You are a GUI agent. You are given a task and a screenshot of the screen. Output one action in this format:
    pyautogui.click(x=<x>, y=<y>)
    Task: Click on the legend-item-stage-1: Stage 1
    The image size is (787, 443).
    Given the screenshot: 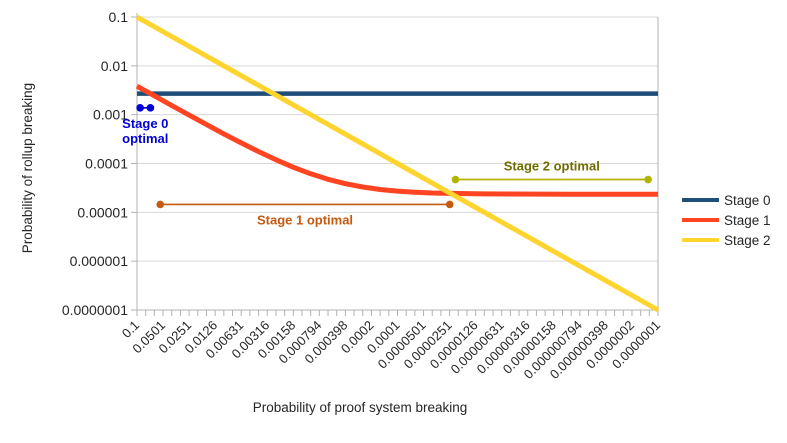 What is the action you would take?
    pyautogui.click(x=726, y=220)
    